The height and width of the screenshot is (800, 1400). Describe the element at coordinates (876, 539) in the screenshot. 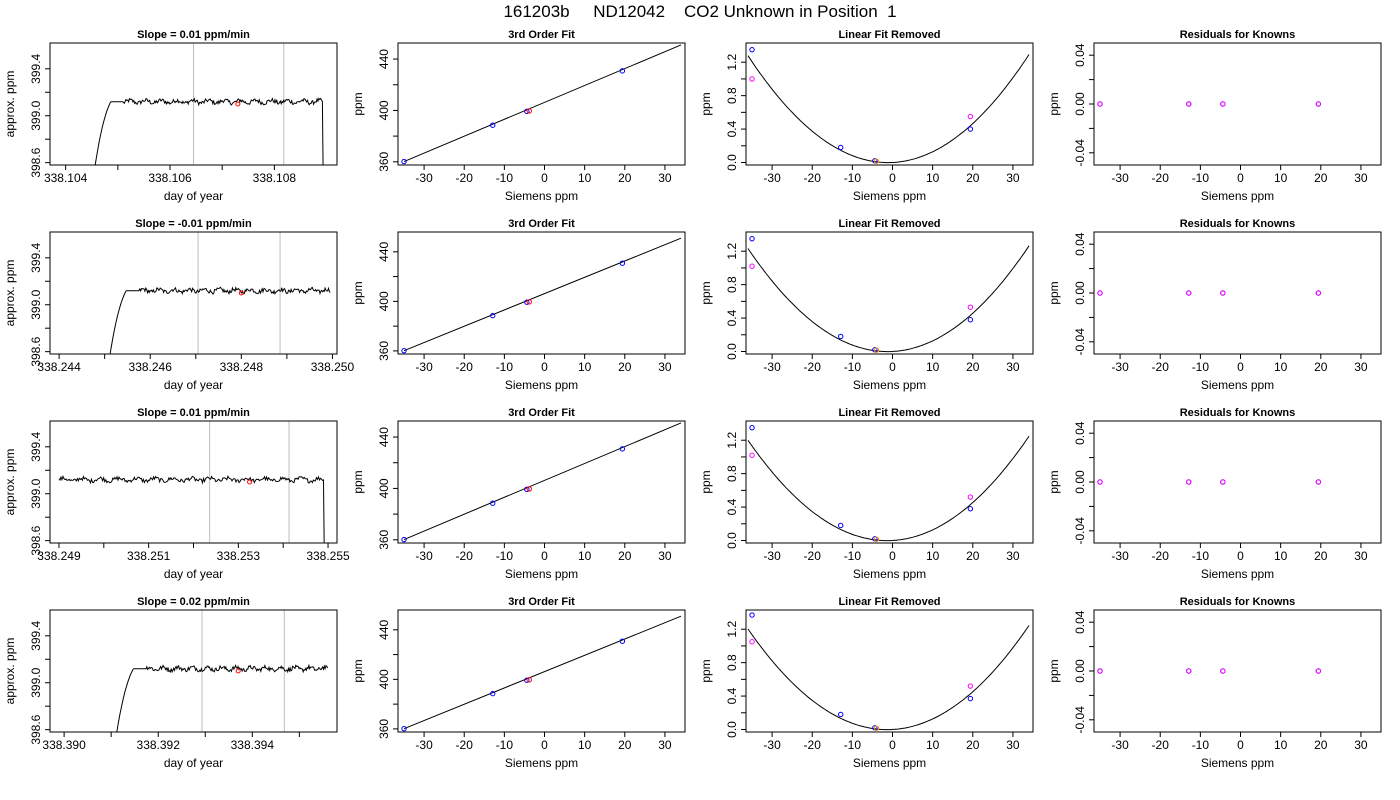

I see `data-point-orange` at that location.